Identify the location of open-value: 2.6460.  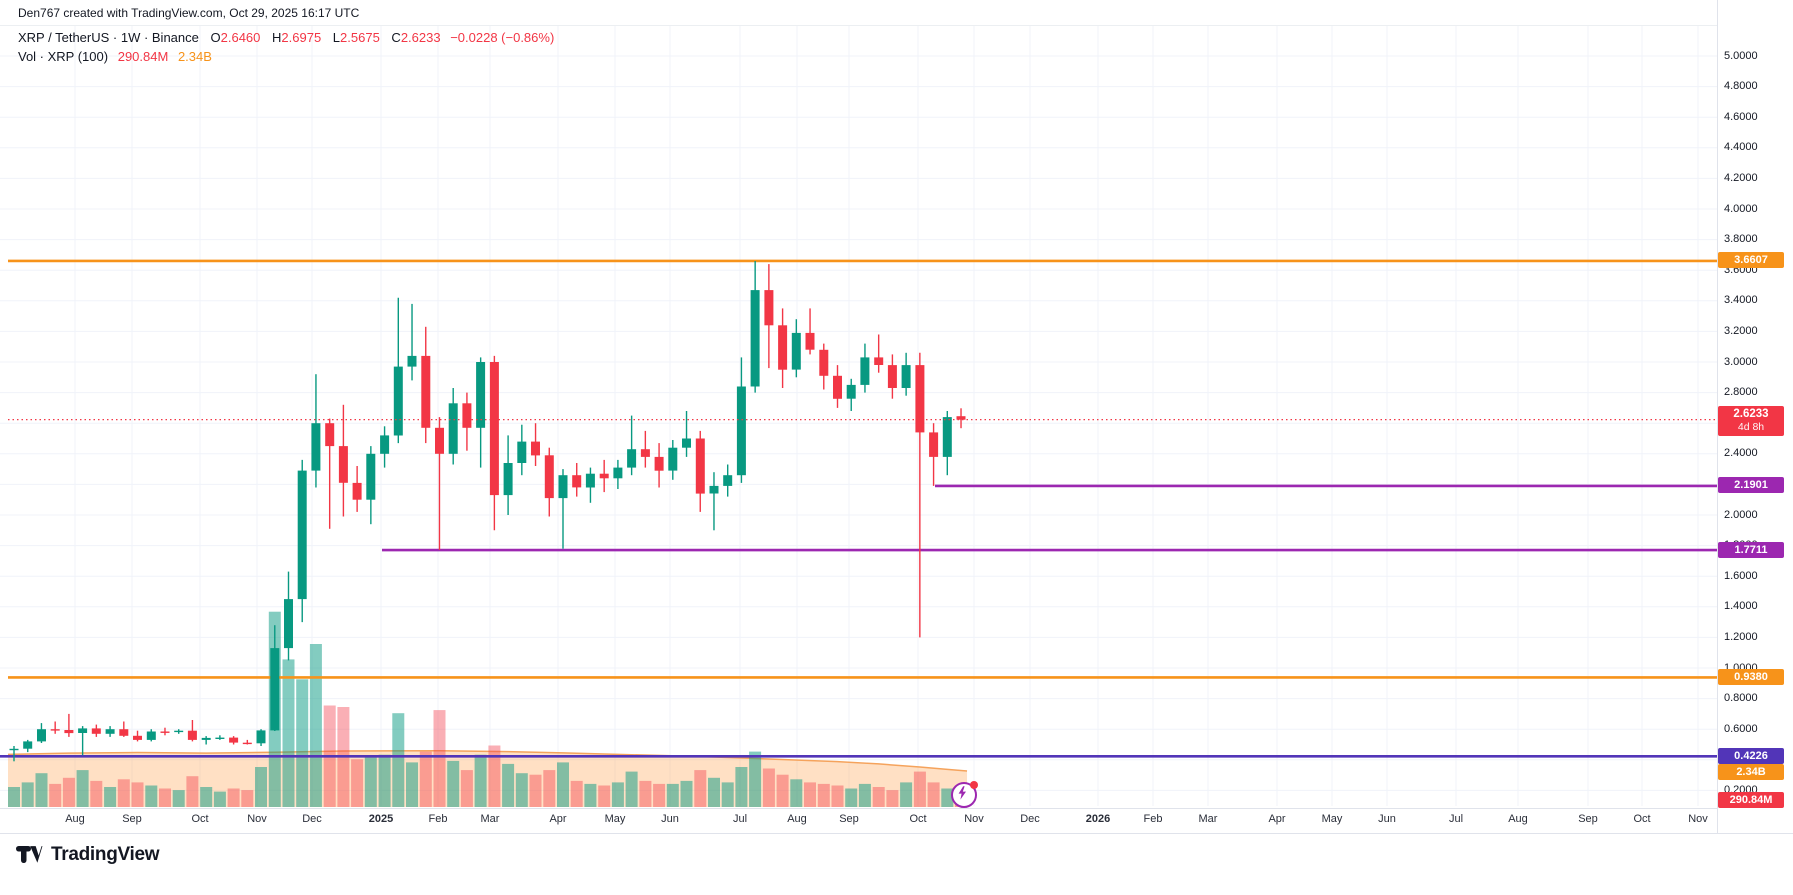
(240, 37).